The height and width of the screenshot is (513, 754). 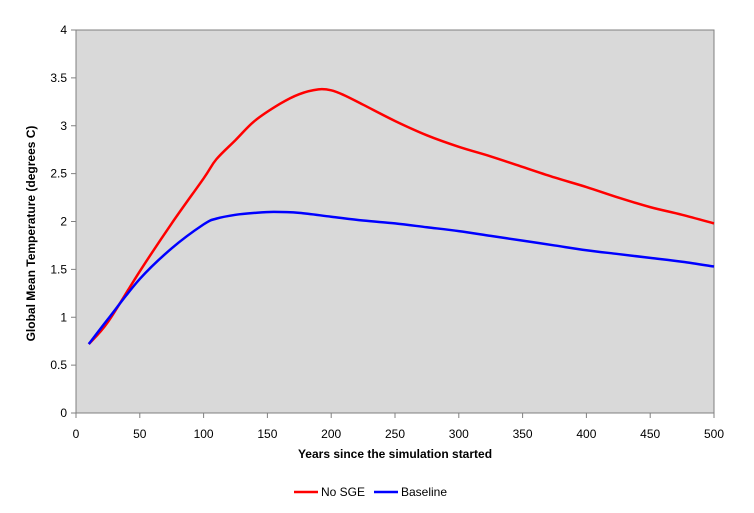 What do you see at coordinates (459, 434) in the screenshot?
I see `x-tick-label: 300` at bounding box center [459, 434].